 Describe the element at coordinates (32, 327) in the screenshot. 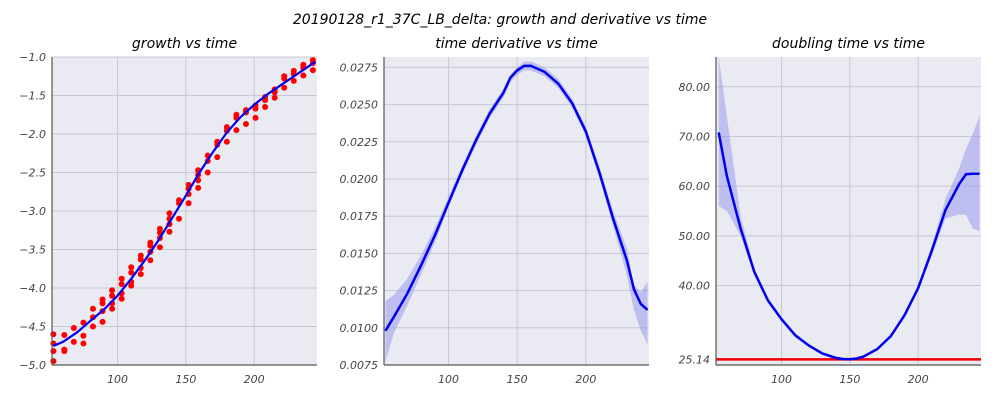

I see `y-tick-label: −4.5` at that location.